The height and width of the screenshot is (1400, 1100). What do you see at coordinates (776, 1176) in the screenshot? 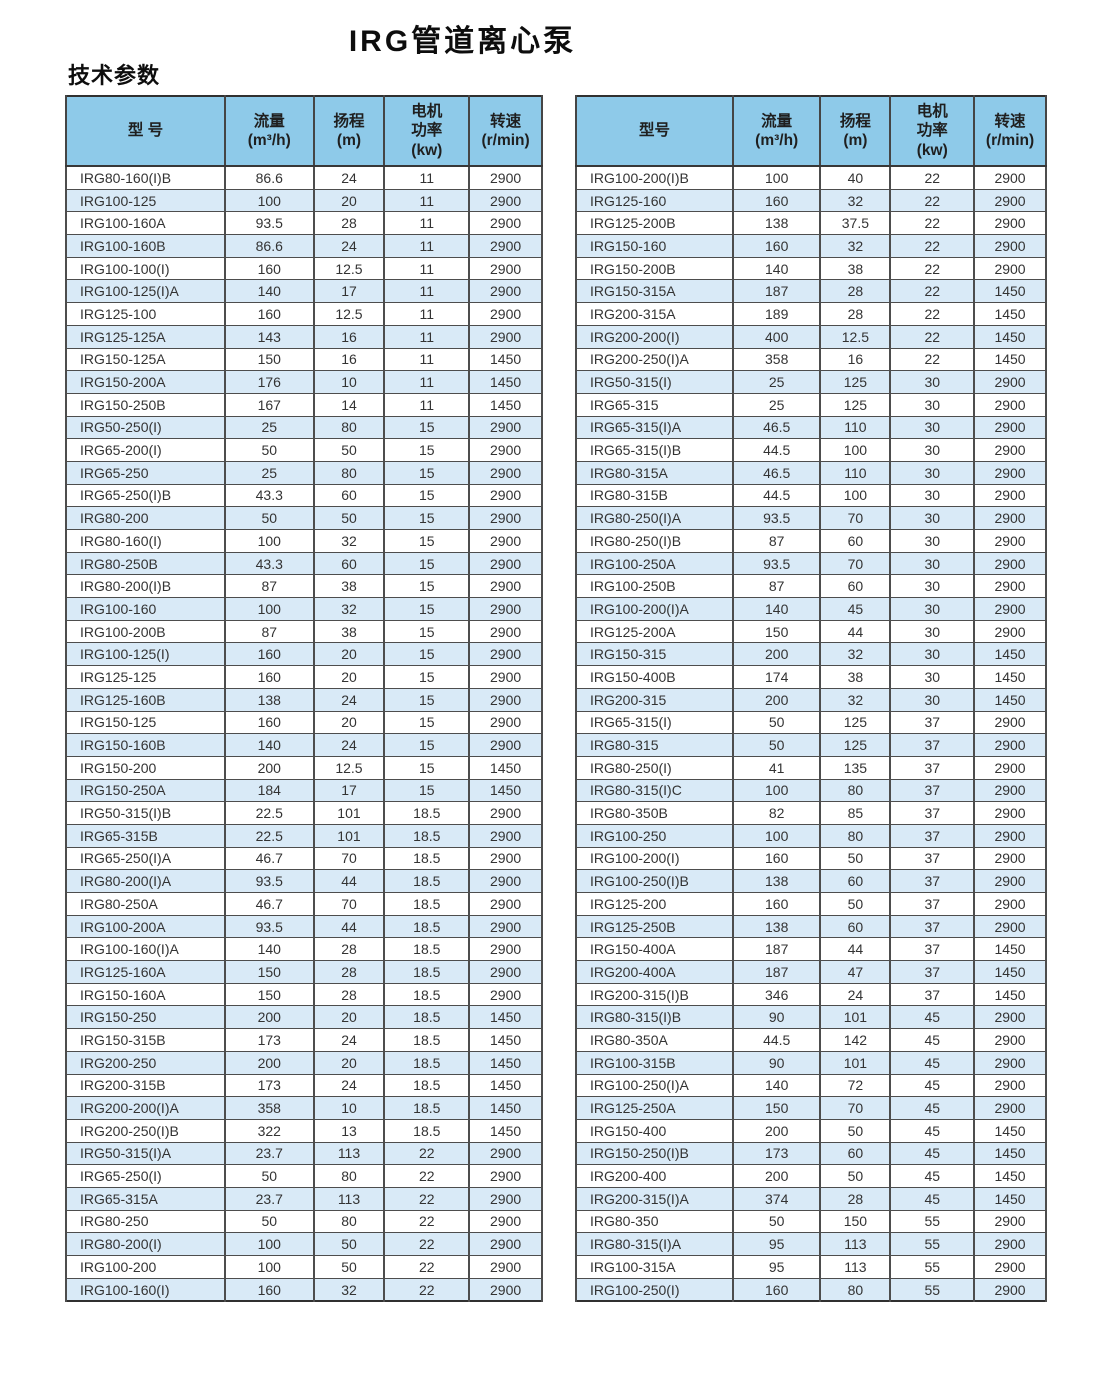
I see `flow-cell: 200` at bounding box center [776, 1176].